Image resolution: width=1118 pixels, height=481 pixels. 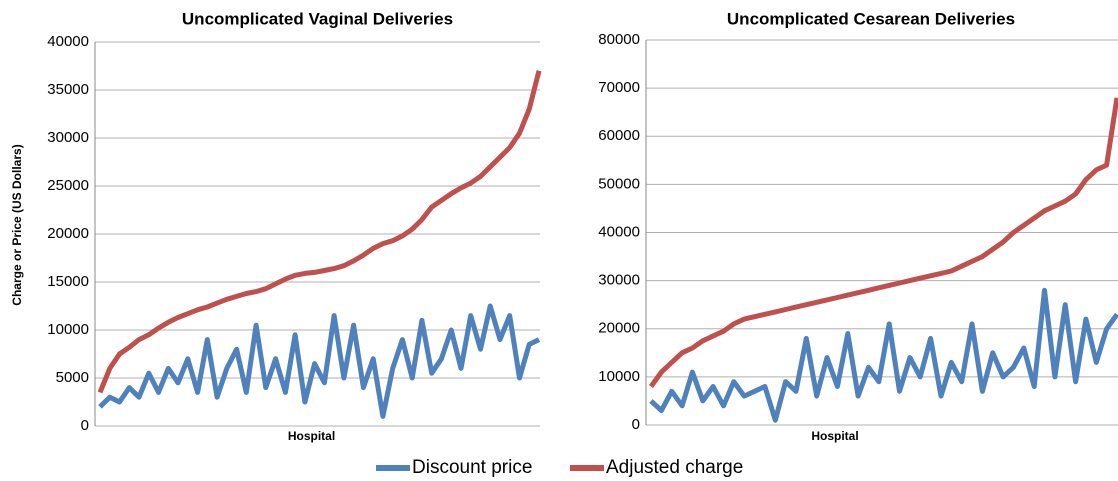 I want to click on y-tick-label: 35000, so click(x=68, y=89).